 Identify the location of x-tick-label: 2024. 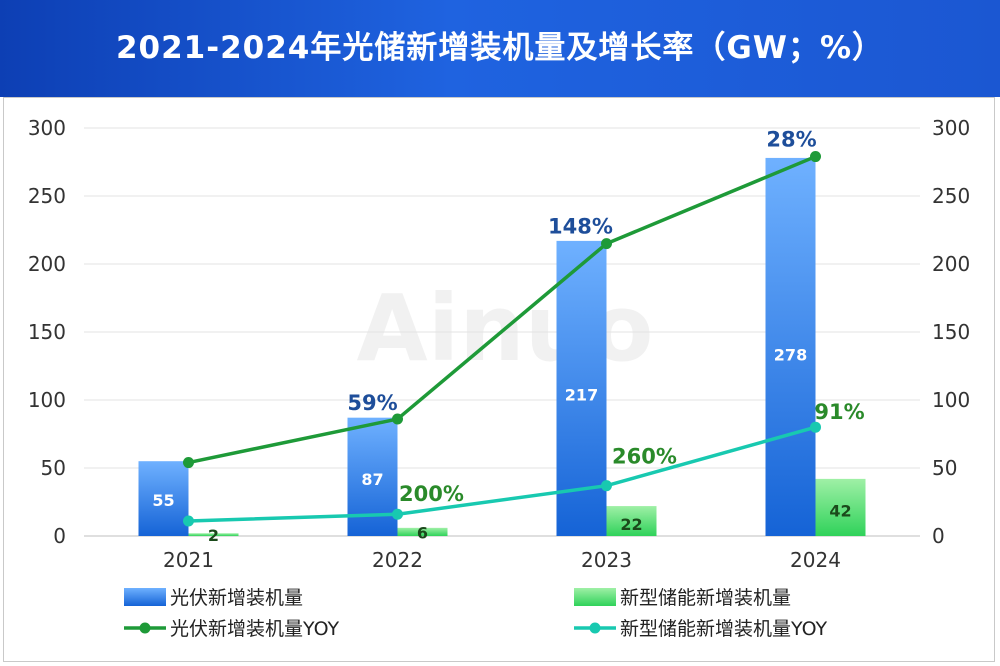
(815, 560).